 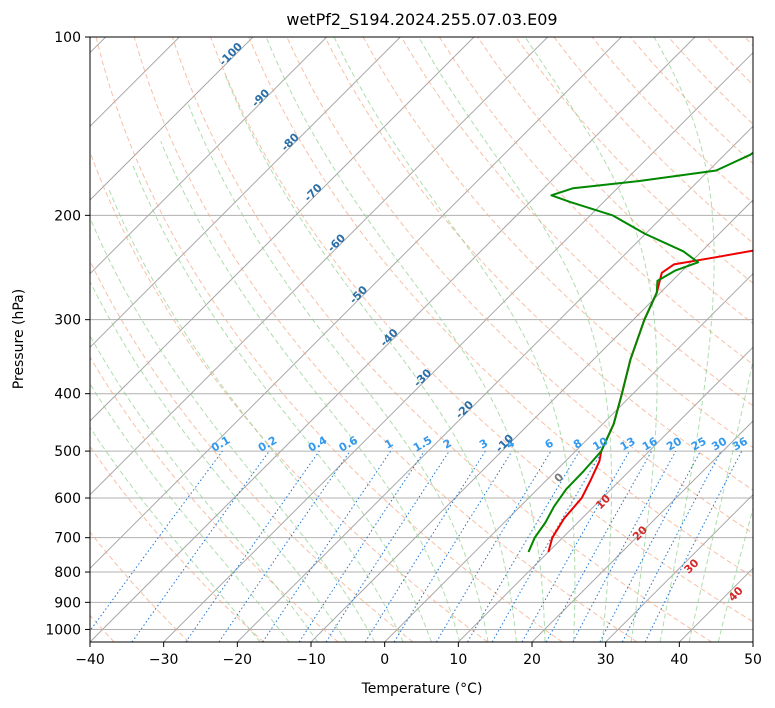 I want to click on chart-title: wetPf2_S194.2024.255.07.03.E09, so click(x=421, y=20).